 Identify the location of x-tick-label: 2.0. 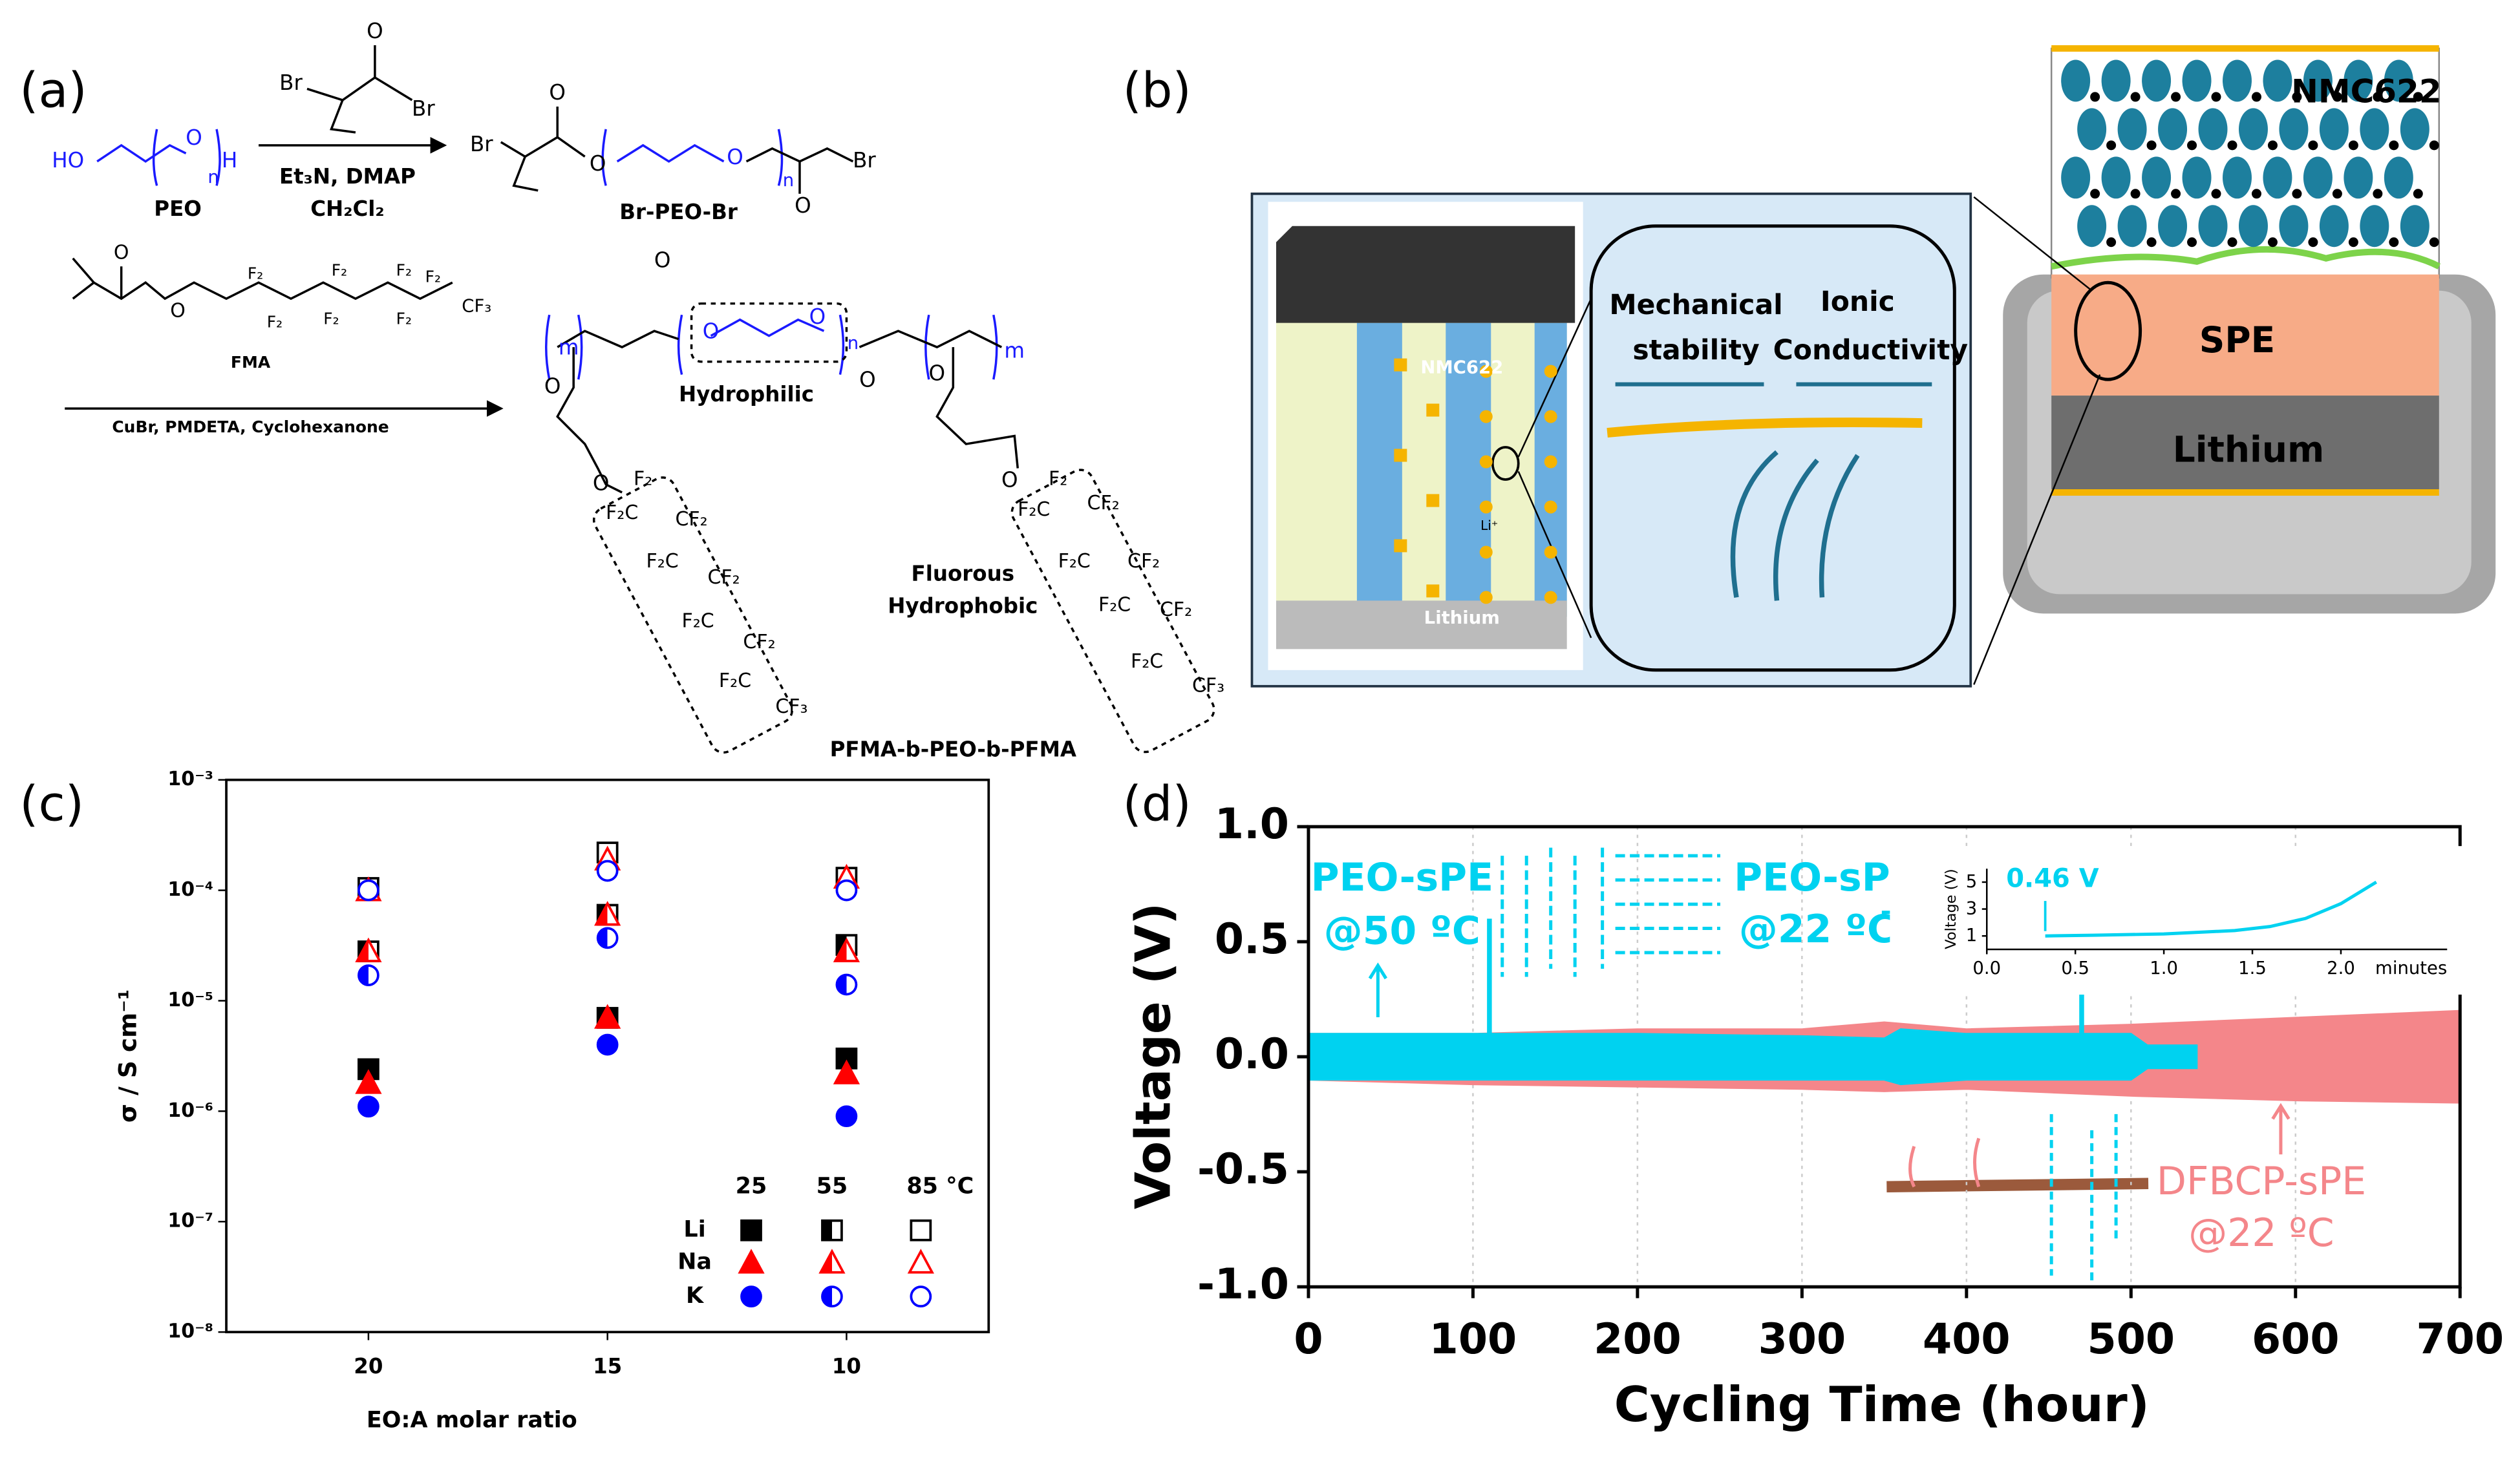
(2341, 968).